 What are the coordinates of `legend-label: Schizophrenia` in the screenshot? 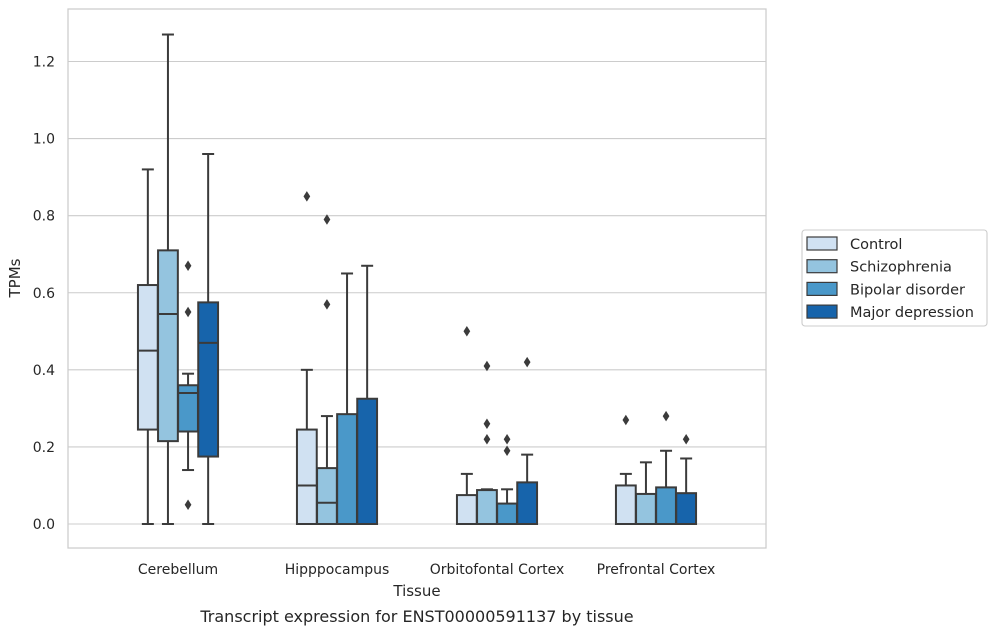 It's located at (901, 268).